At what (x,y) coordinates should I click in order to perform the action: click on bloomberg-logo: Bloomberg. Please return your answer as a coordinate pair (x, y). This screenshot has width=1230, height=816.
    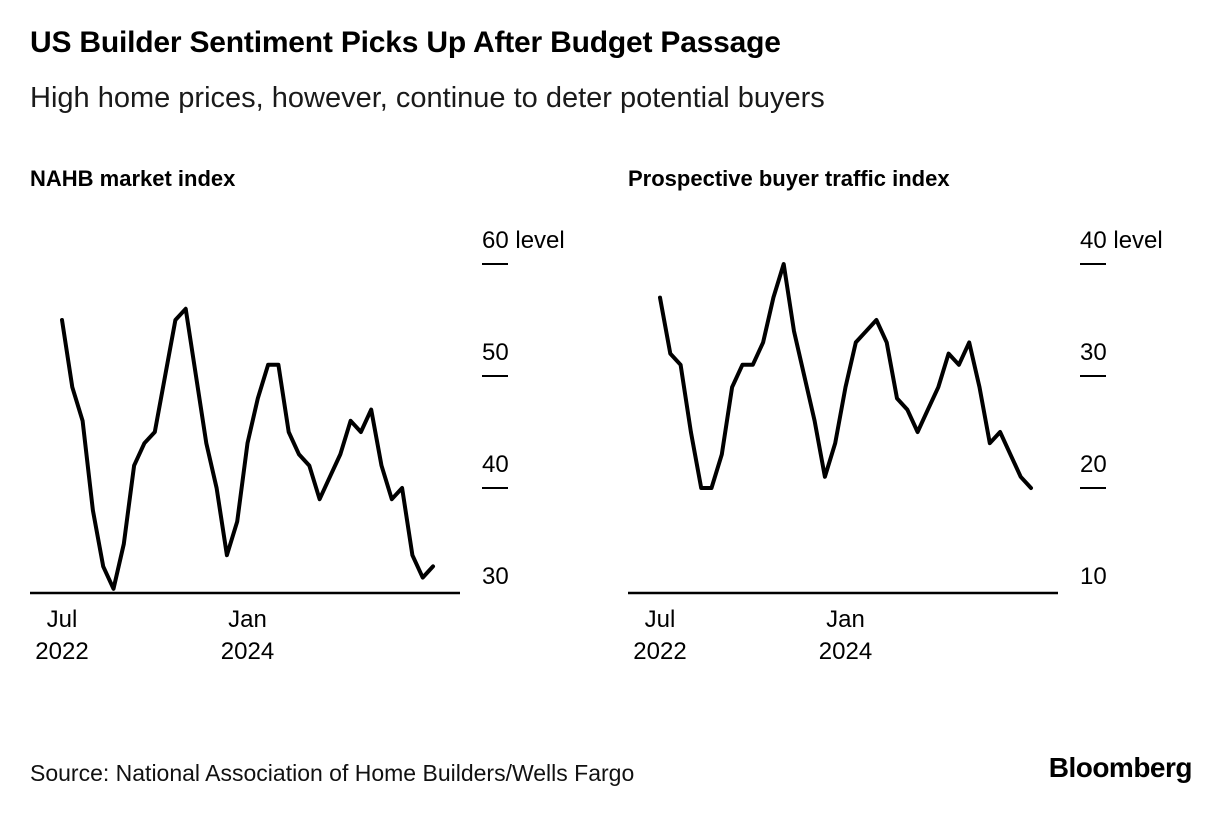
    Looking at the image, I should click on (1120, 767).